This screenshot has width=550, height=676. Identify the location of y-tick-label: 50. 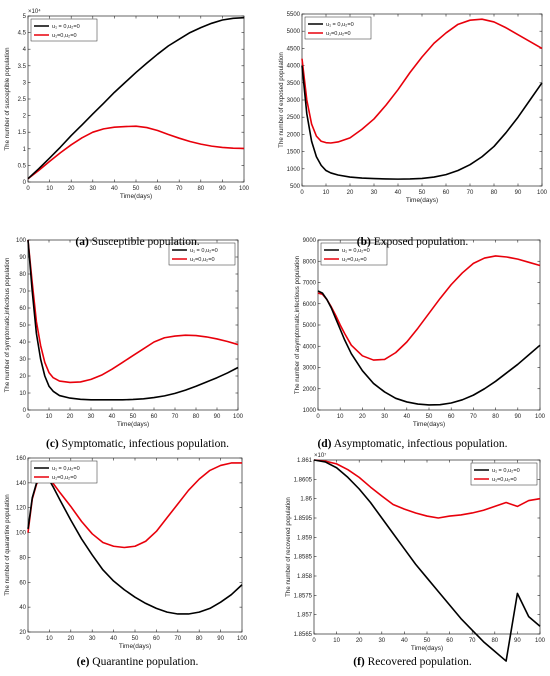
(22, 326).